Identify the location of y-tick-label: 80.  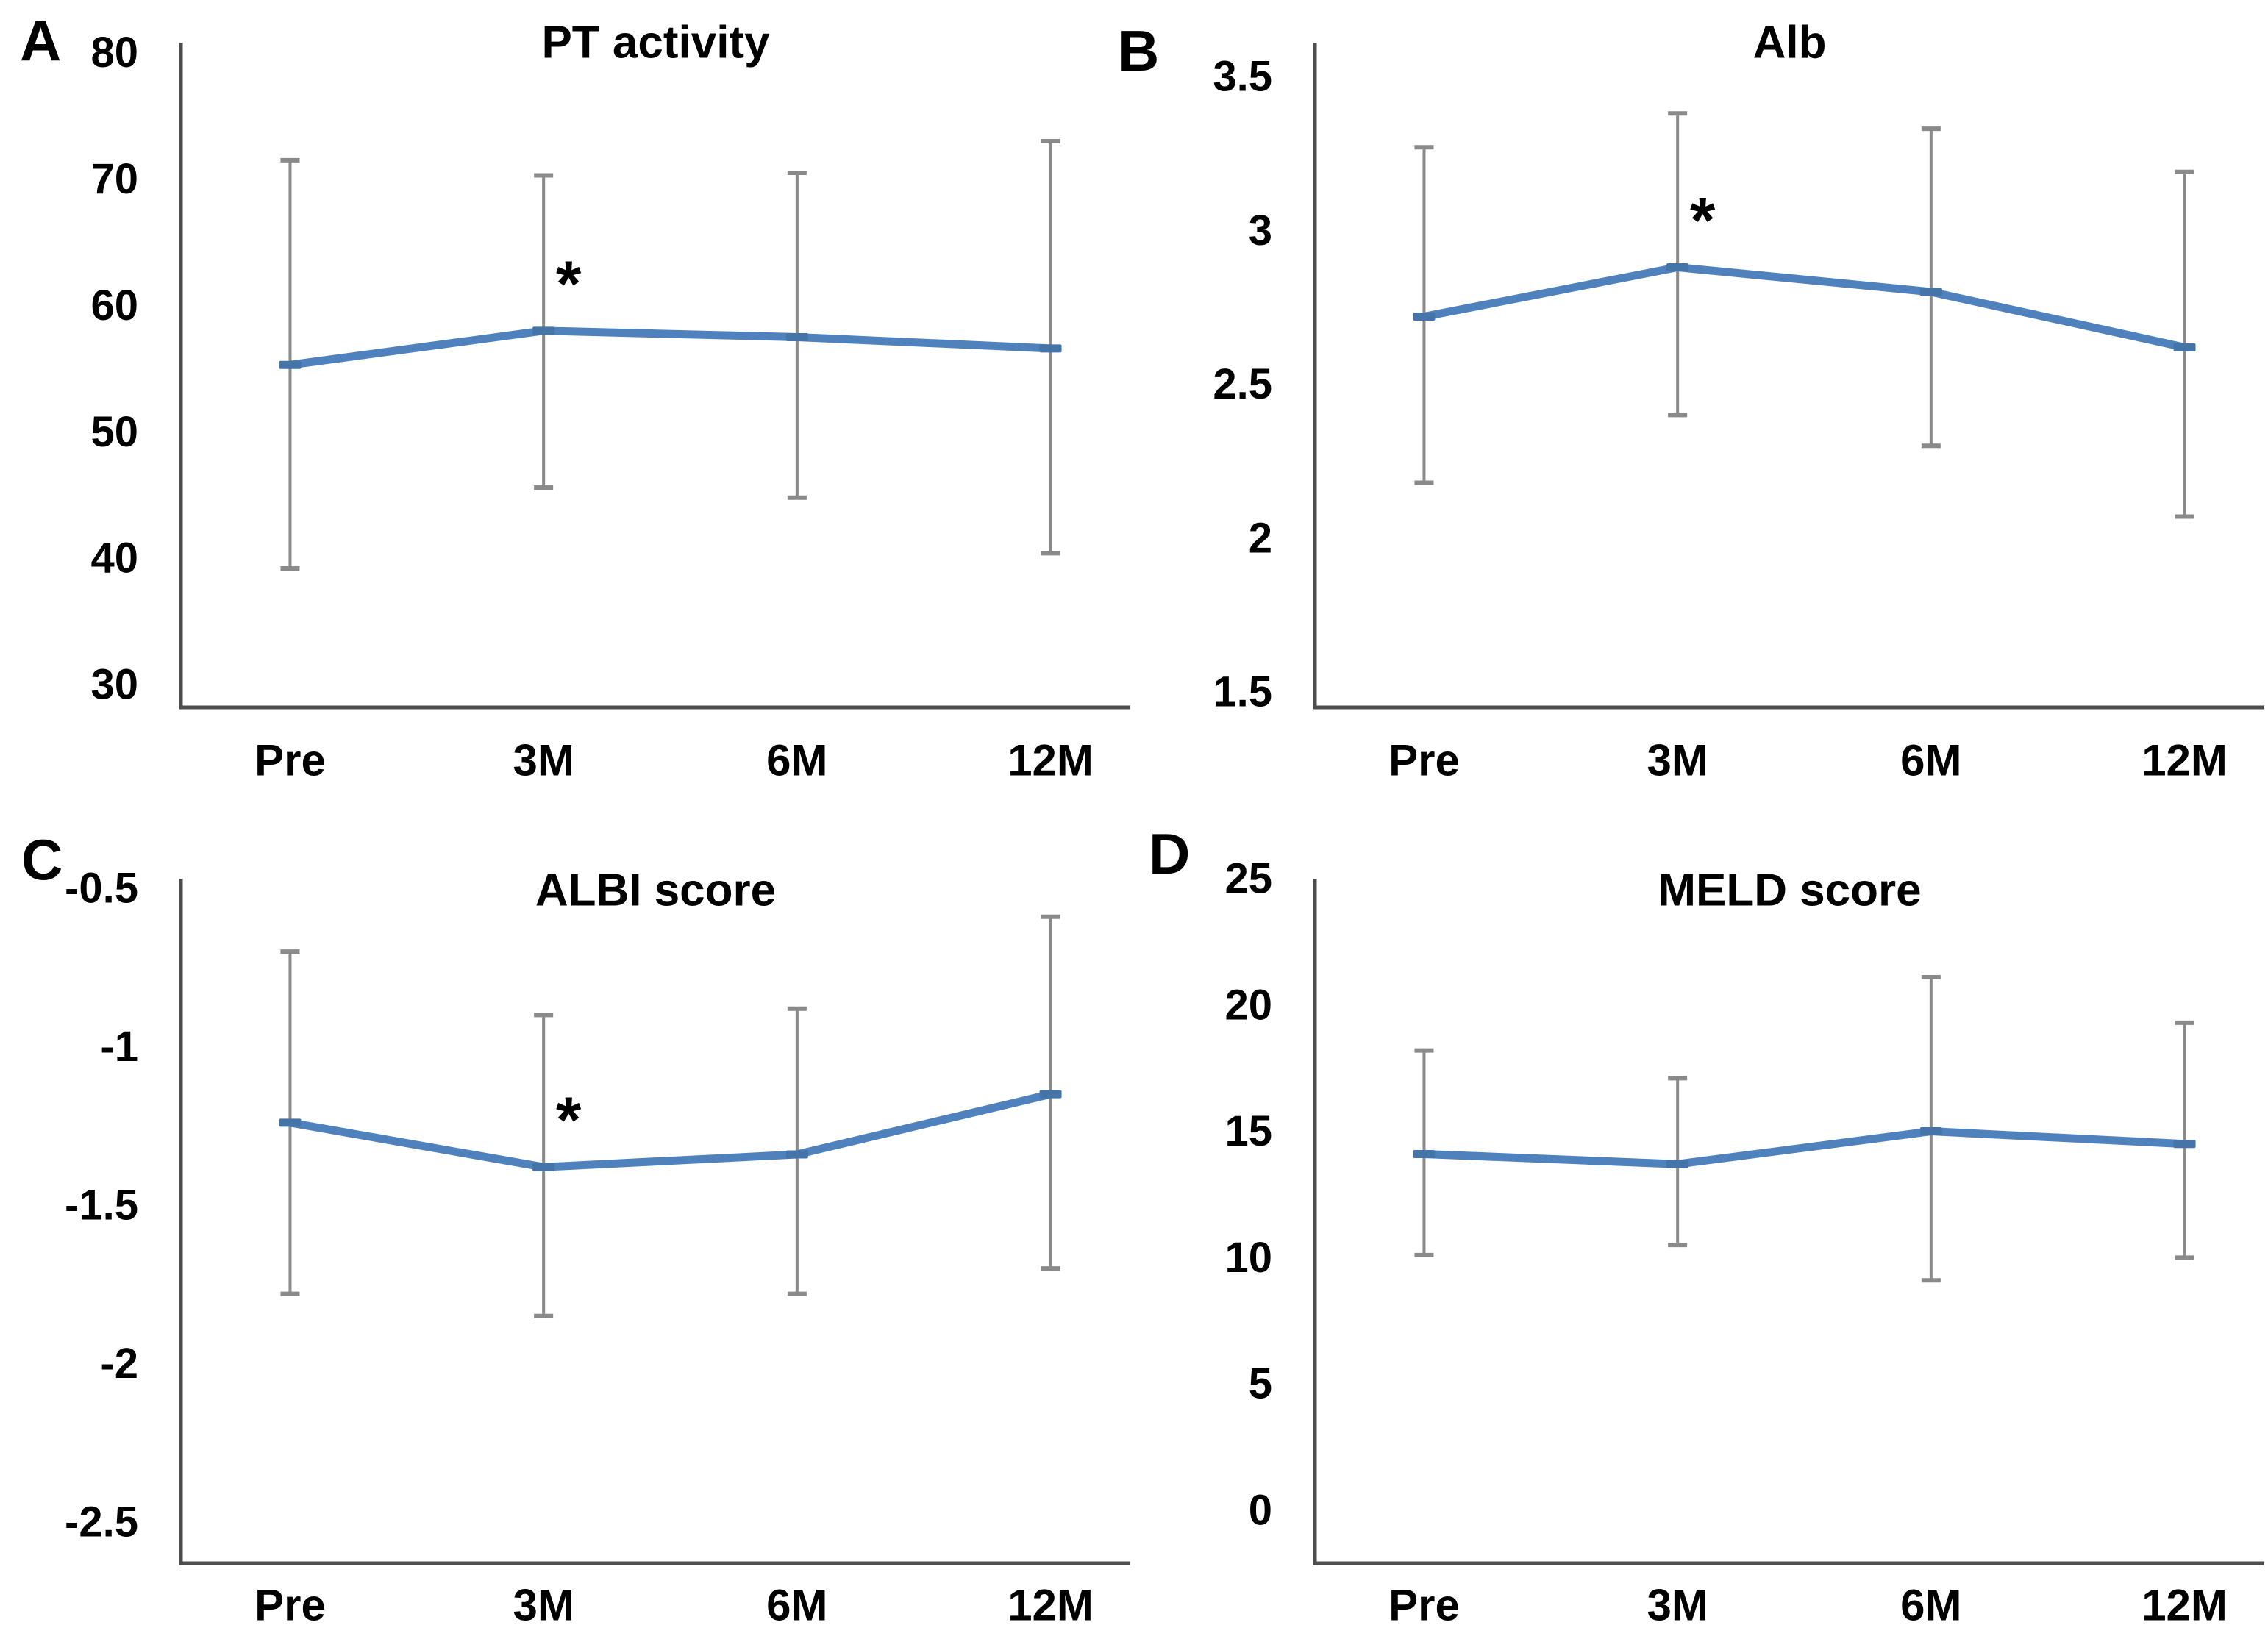
(114, 52).